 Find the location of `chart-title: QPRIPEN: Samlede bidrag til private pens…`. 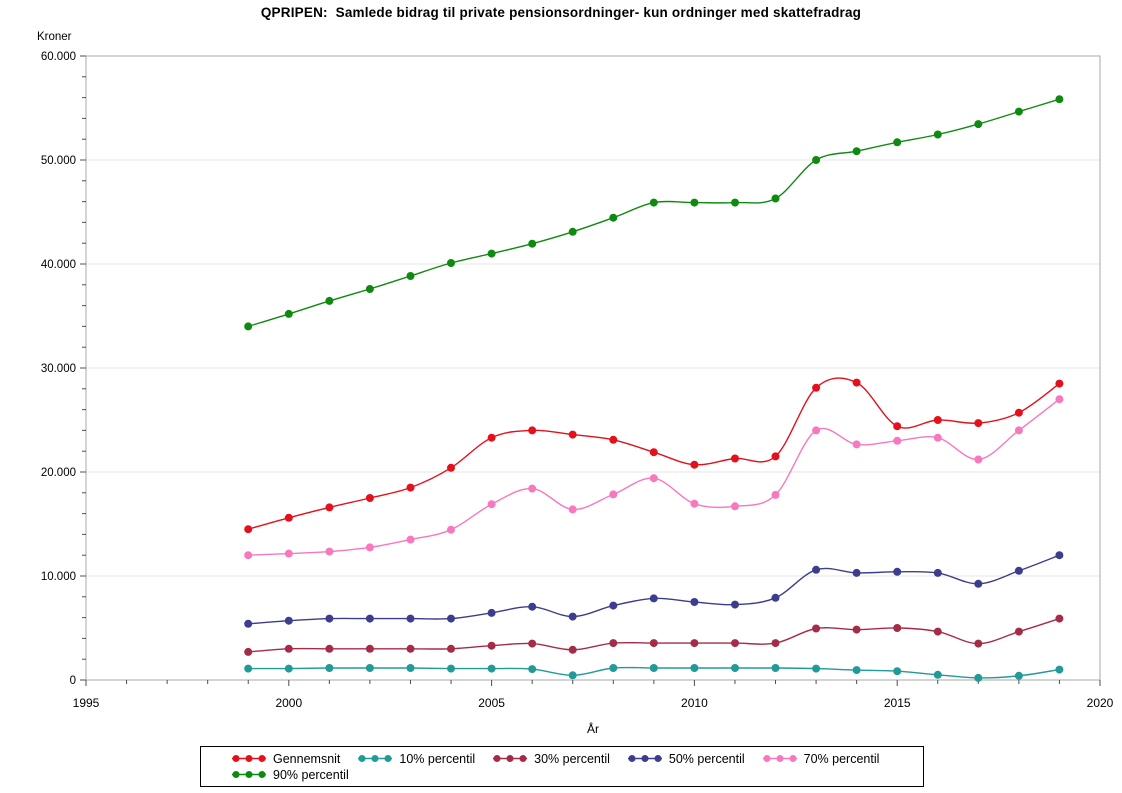

chart-title: QPRIPEN: Samlede bidrag til private pens… is located at coordinates (561, 12).